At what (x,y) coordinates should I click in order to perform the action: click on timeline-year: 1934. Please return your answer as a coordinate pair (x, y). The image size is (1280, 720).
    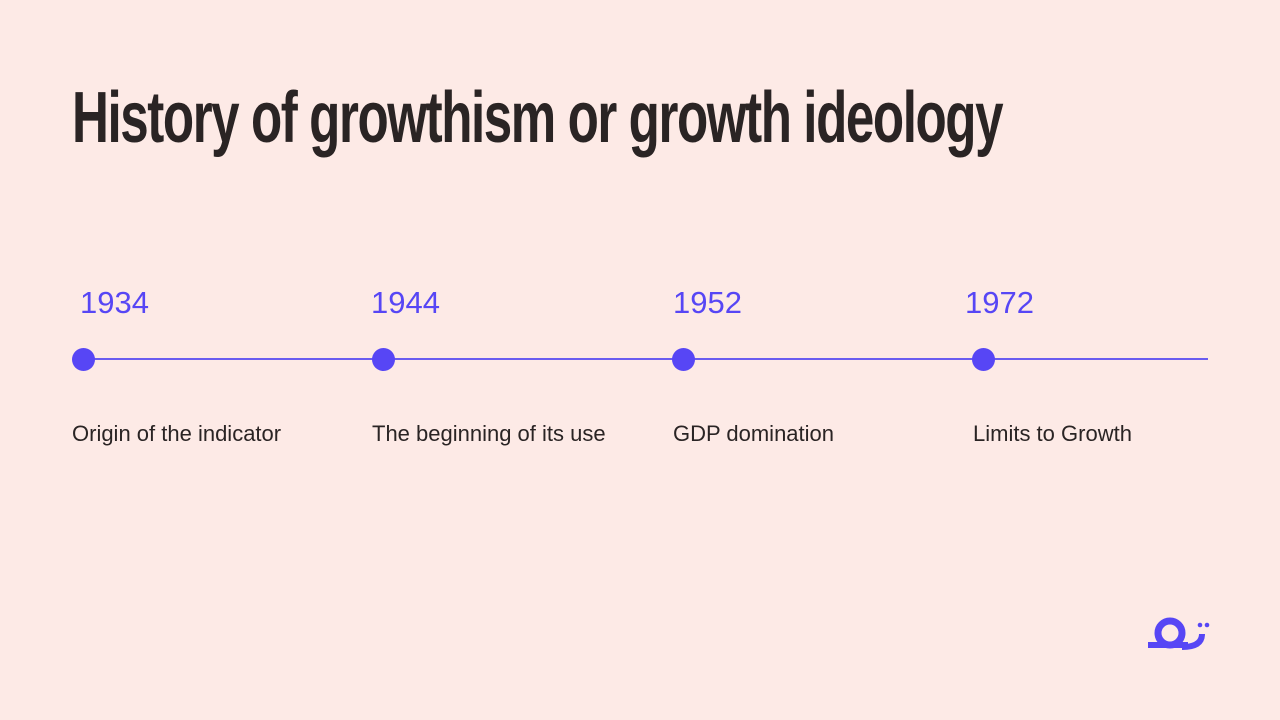
    Looking at the image, I should click on (114, 302).